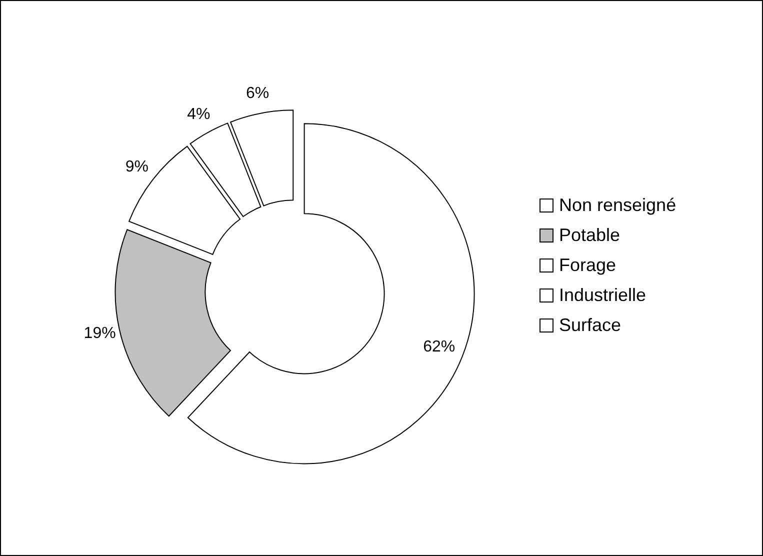 This screenshot has height=556, width=763. What do you see at coordinates (589, 234) in the screenshot?
I see `legend-label: Potable` at bounding box center [589, 234].